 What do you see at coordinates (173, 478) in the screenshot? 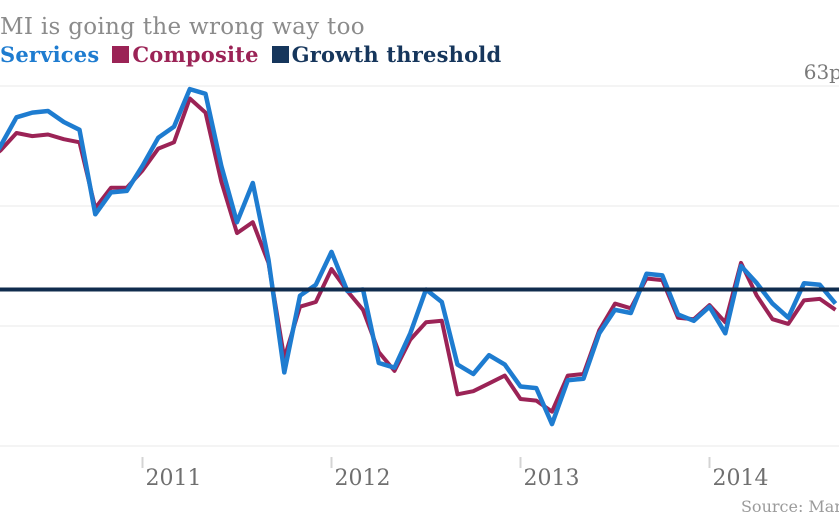
I see `x-axis-label-2011: 2011` at bounding box center [173, 478].